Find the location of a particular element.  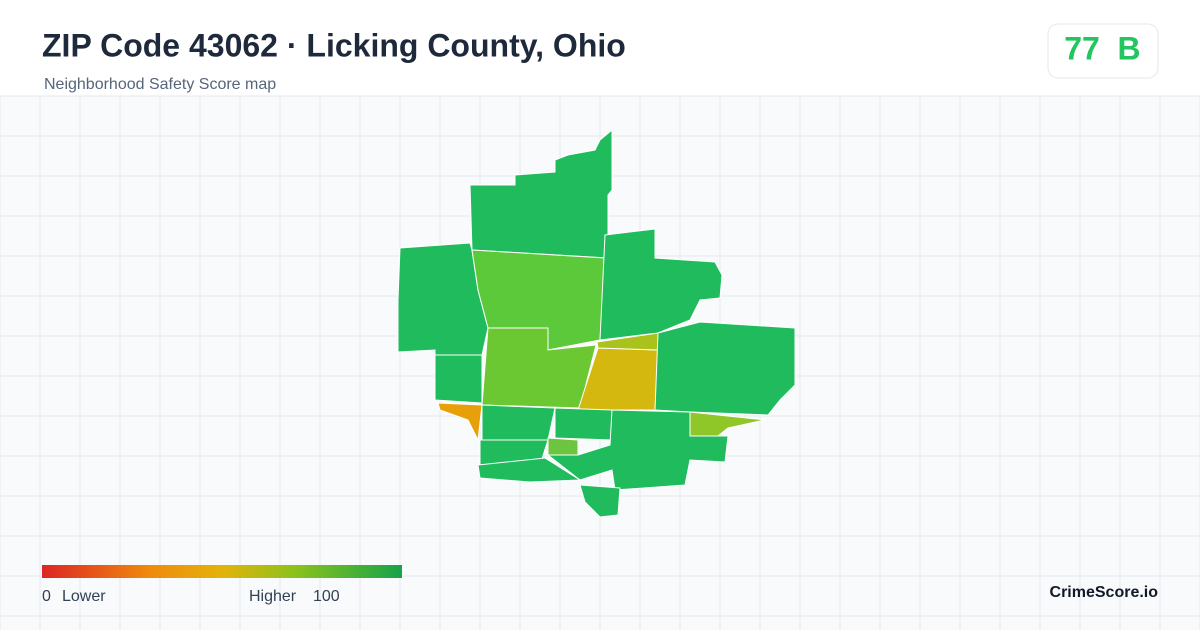

legend-max: 100 is located at coordinates (326, 596).